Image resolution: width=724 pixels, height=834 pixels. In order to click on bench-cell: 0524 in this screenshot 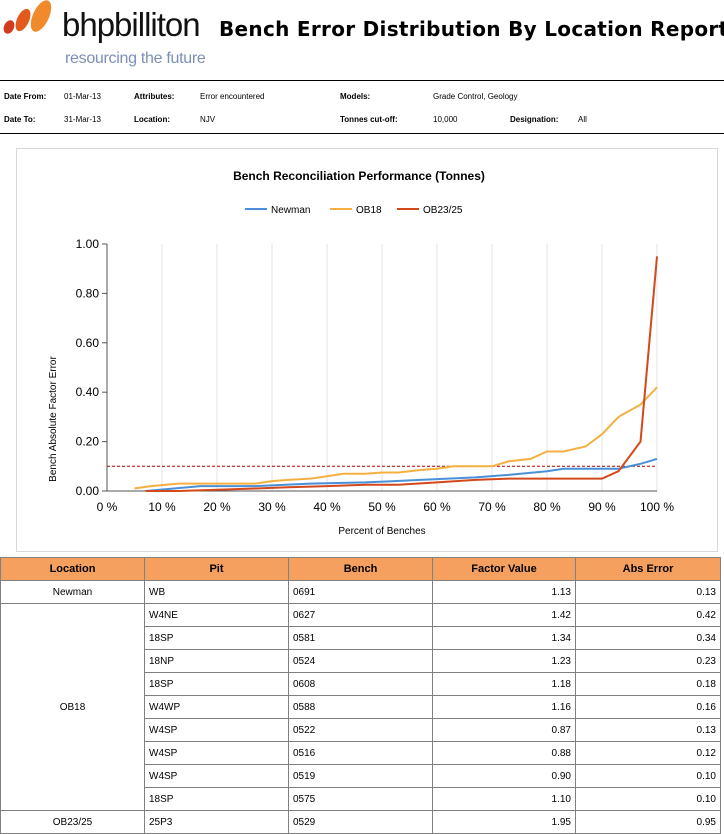, I will do `click(360, 661)`.